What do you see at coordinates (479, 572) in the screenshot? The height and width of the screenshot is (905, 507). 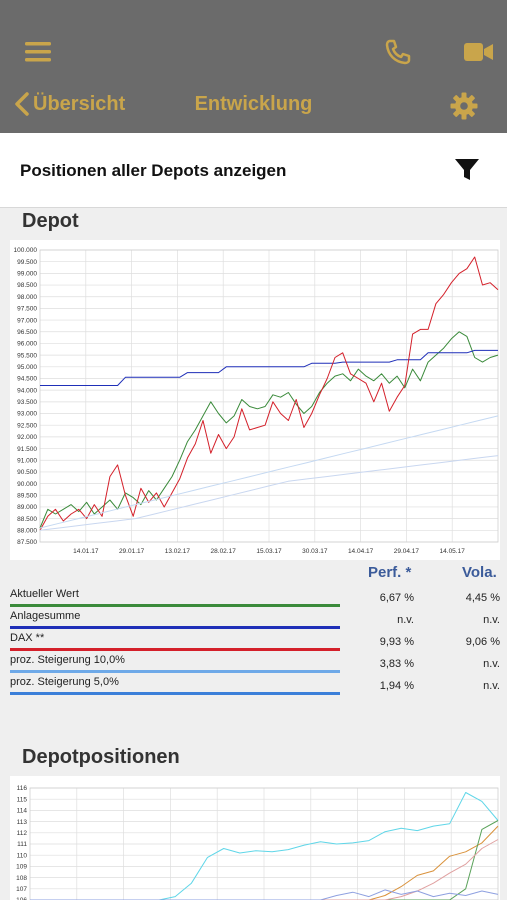 I see `vola-header: Vola.` at bounding box center [479, 572].